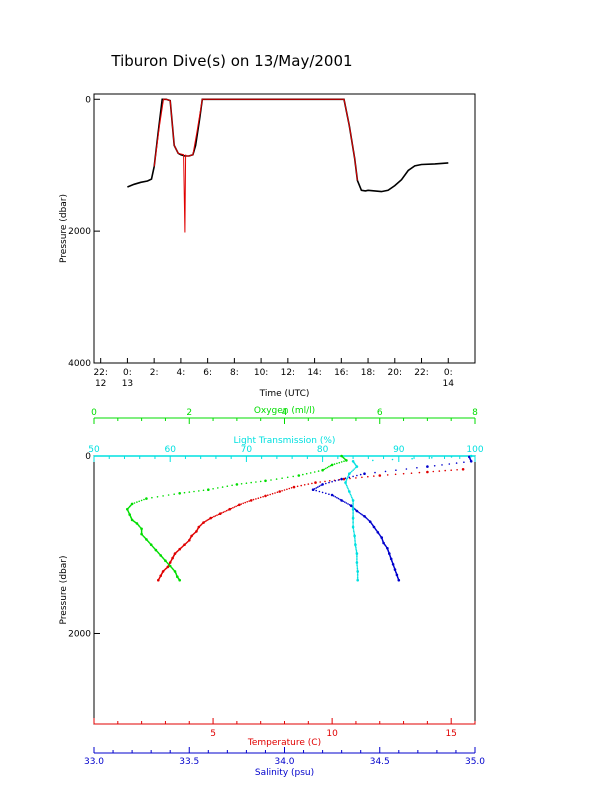 The width and height of the screenshot is (612, 785). What do you see at coordinates (79, 634) in the screenshot?
I see `profile-y-tick-label: 2000` at bounding box center [79, 634].